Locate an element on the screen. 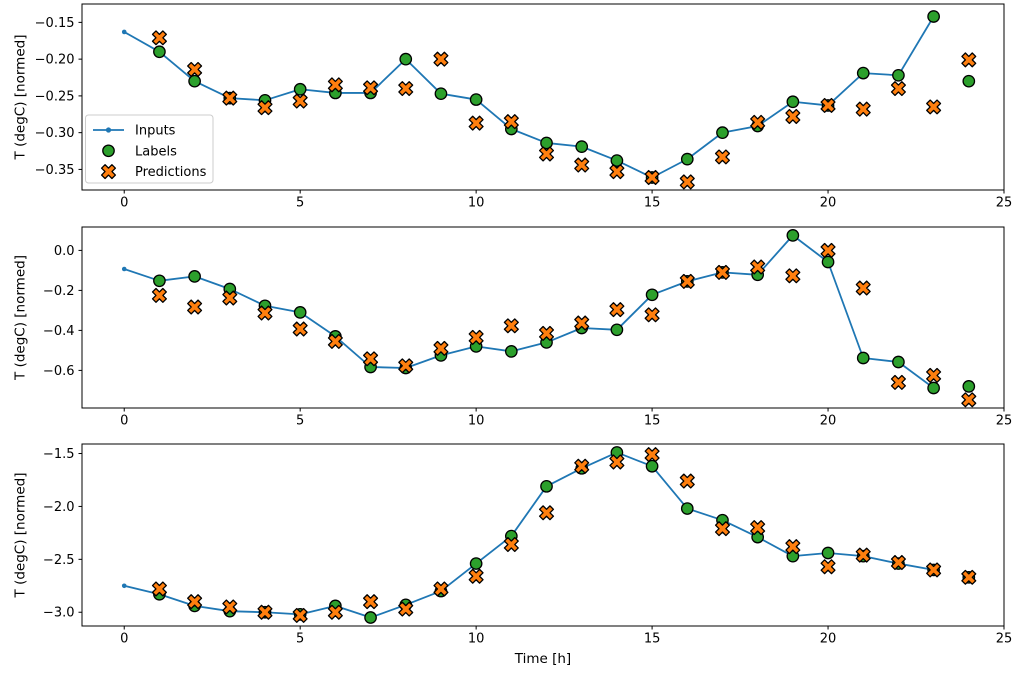 This screenshot has width=1023, height=679. y-axis-ticks: −1.5 −2.0 −2.5 −3.0 is located at coordinates (62, 534).